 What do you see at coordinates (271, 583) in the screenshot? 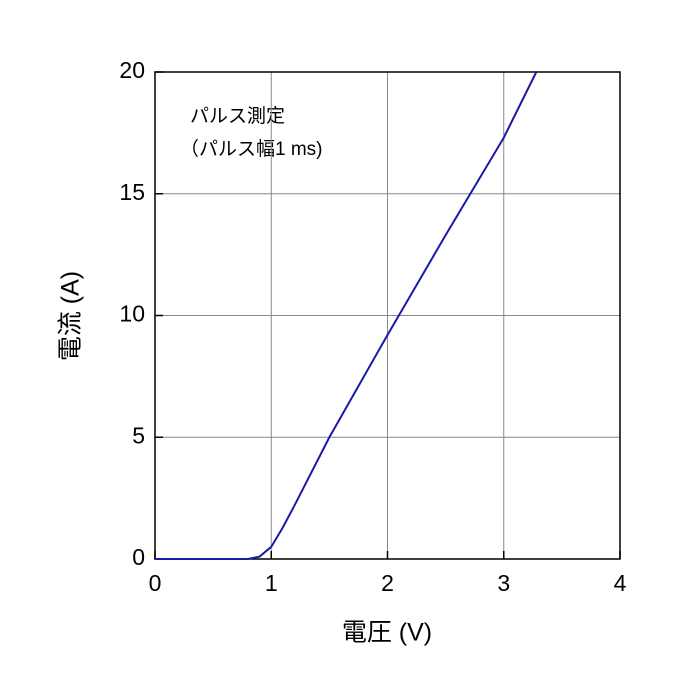
I see `x-tick-label: 1` at bounding box center [271, 583].